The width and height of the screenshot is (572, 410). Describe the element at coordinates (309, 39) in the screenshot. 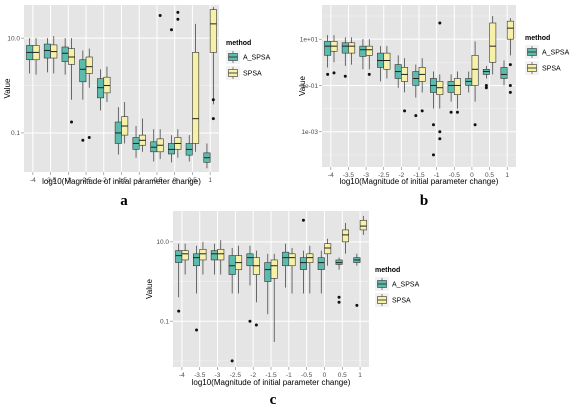

I see `y-tick-label: 1e+01` at that location.